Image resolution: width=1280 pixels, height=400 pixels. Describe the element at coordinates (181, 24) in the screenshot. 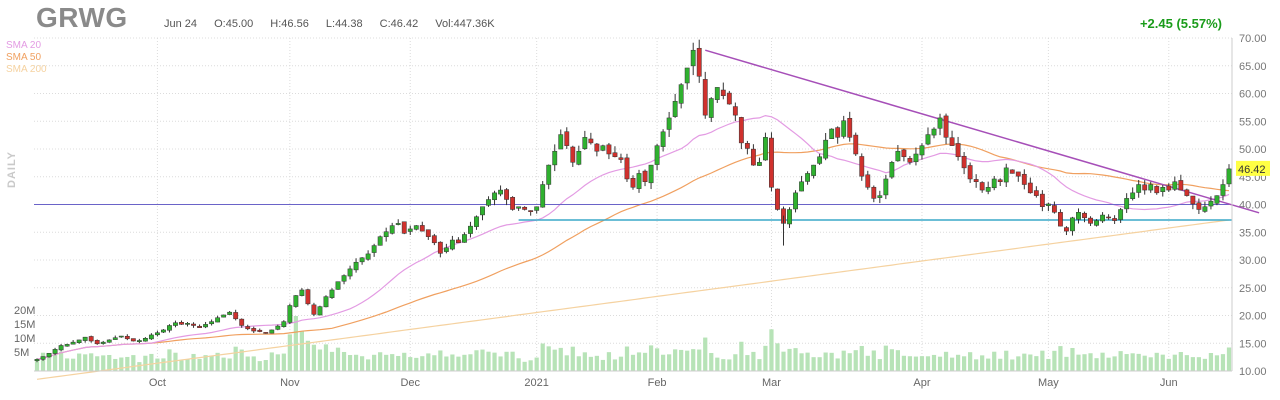

I see `quote-date: Jun 24` at that location.